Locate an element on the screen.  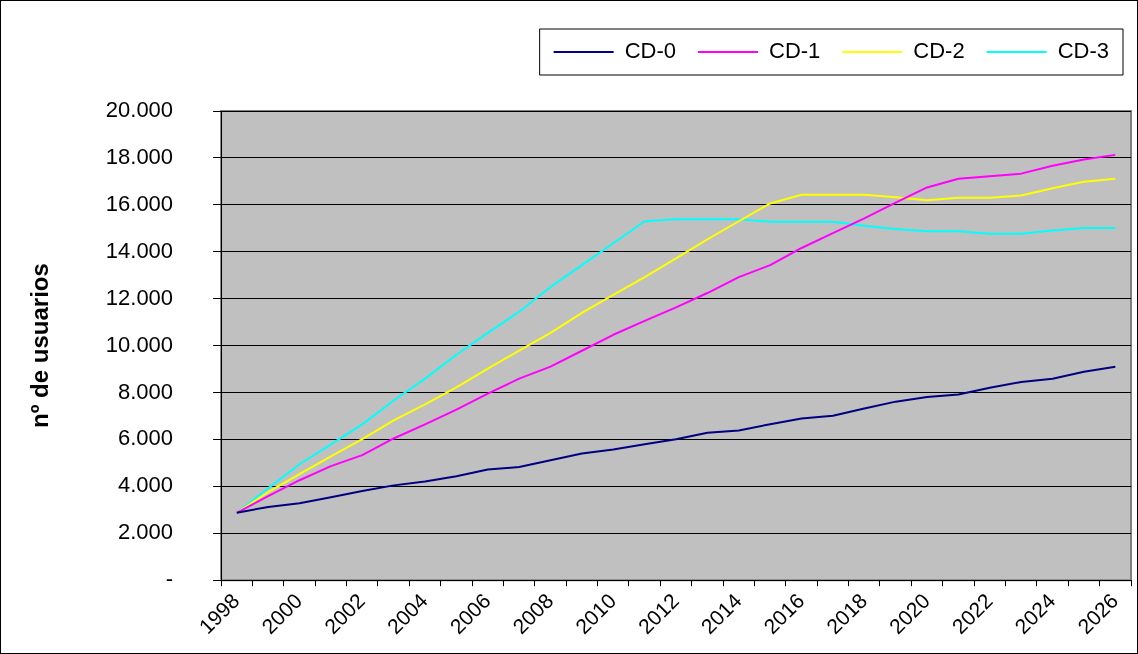
legend-label: CD-0 is located at coordinates (650, 51).